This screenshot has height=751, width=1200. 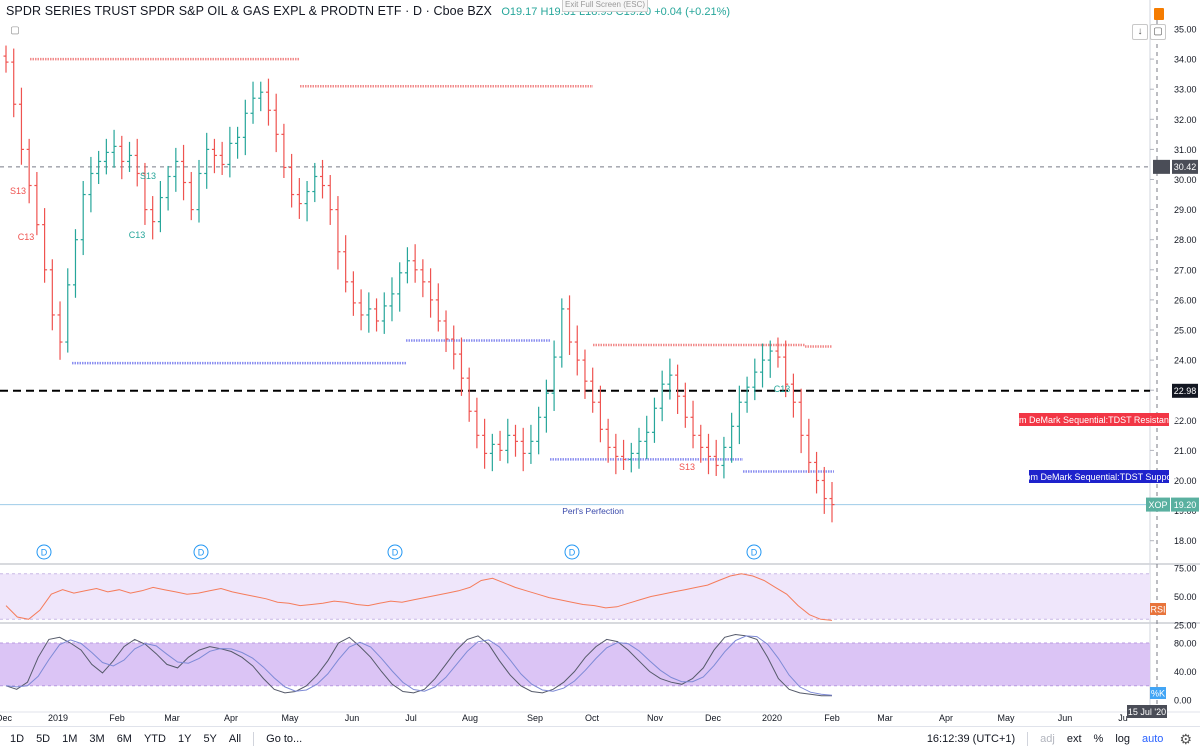 I want to click on range-5d: 5D, so click(x=43, y=739).